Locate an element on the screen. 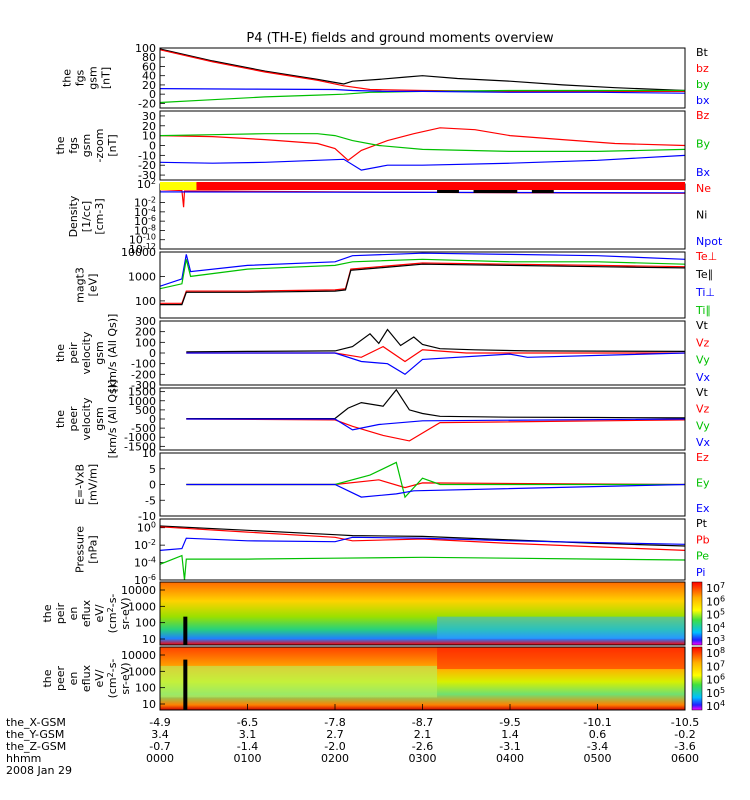 The height and width of the screenshot is (800, 750). y-axis-label: velocity is located at coordinates (86, 352).